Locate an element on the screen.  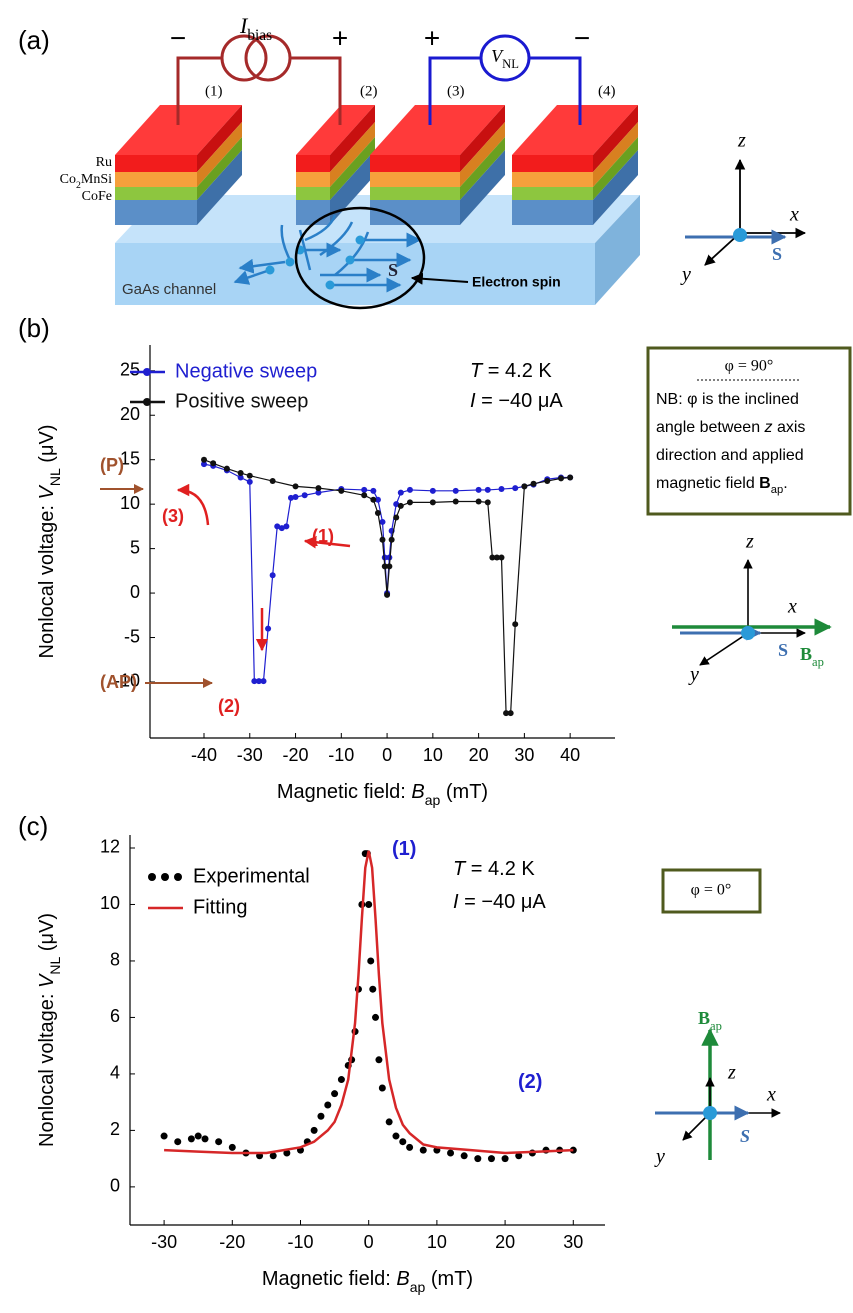
spin-label: Electron spin is located at coordinates (516, 282).